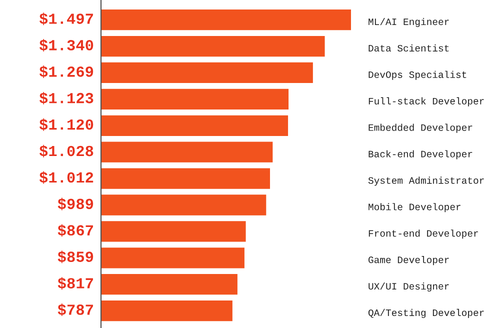 Image resolution: width=500 pixels, height=328 pixels. Describe the element at coordinates (75, 230) in the screenshot. I see `data-label: $867` at that location.